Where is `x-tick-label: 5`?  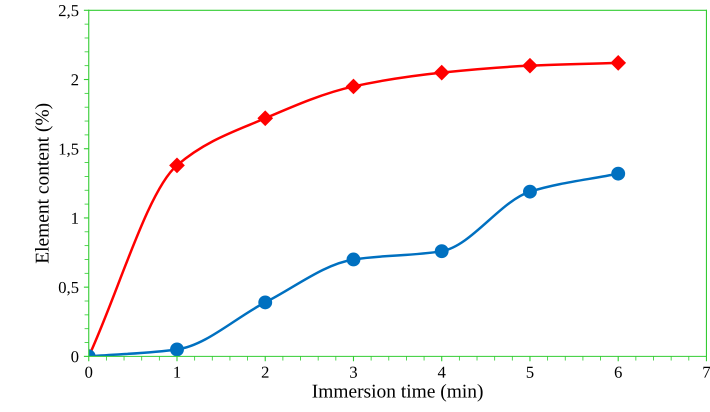 x-tick-label: 5 is located at coordinates (530, 372).